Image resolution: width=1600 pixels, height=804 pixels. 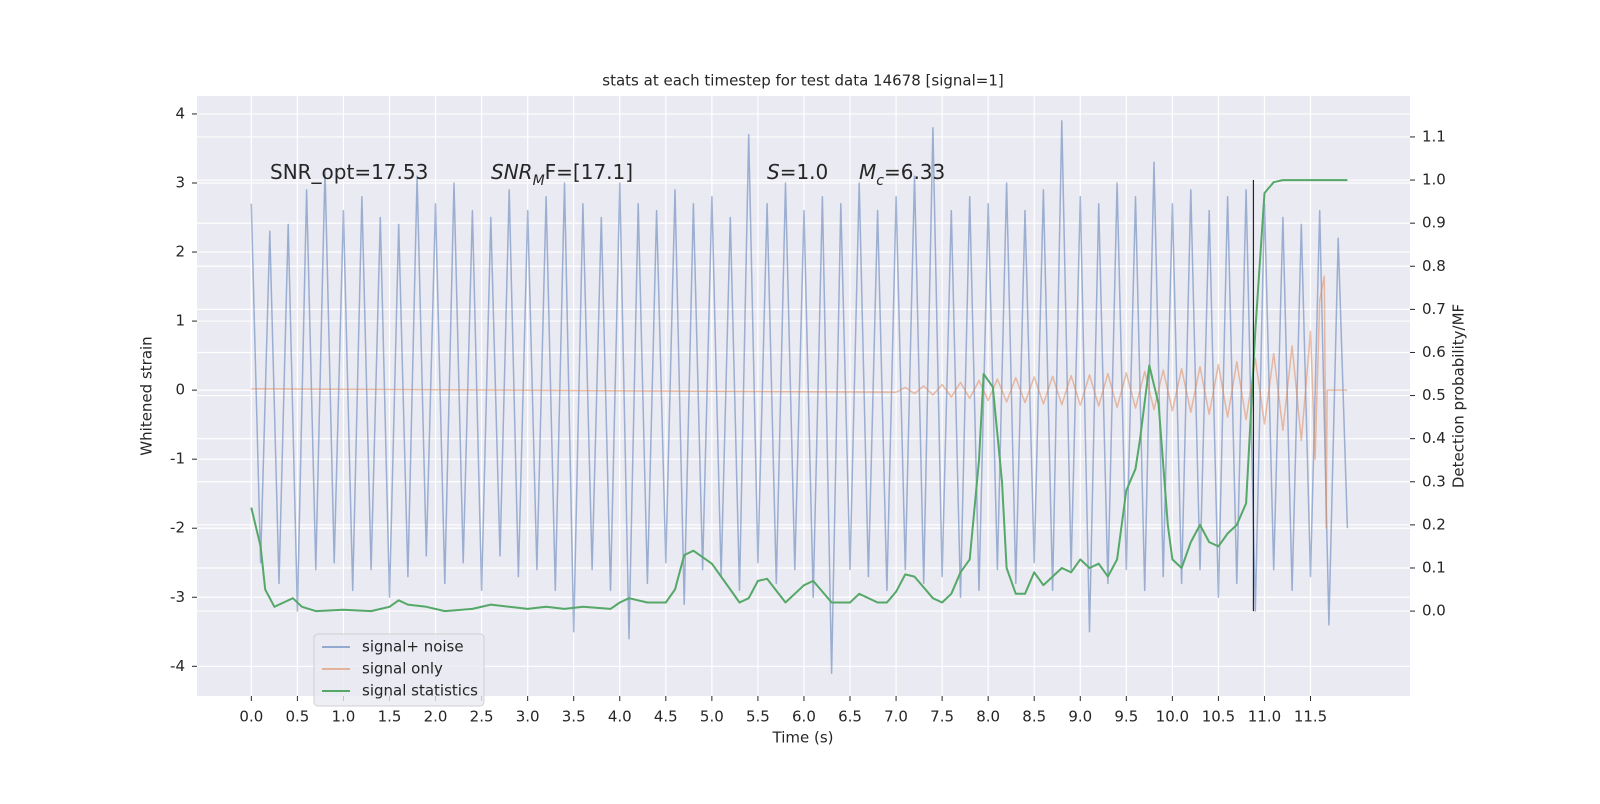 I want to click on y-tick-label: 2, so click(x=180, y=252).